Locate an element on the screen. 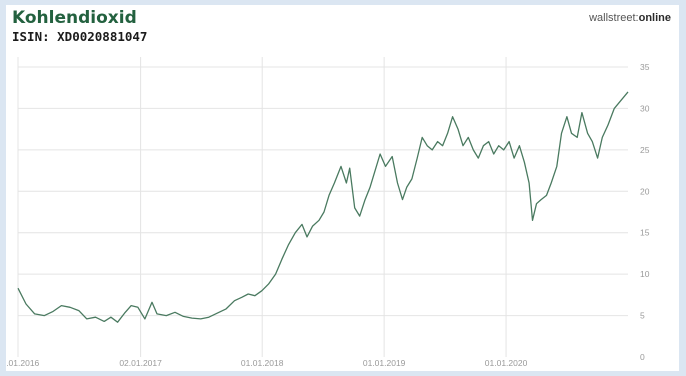 Image resolution: width=686 pixels, height=376 pixels. x-tick-label: 01.01.2020 is located at coordinates (506, 363).